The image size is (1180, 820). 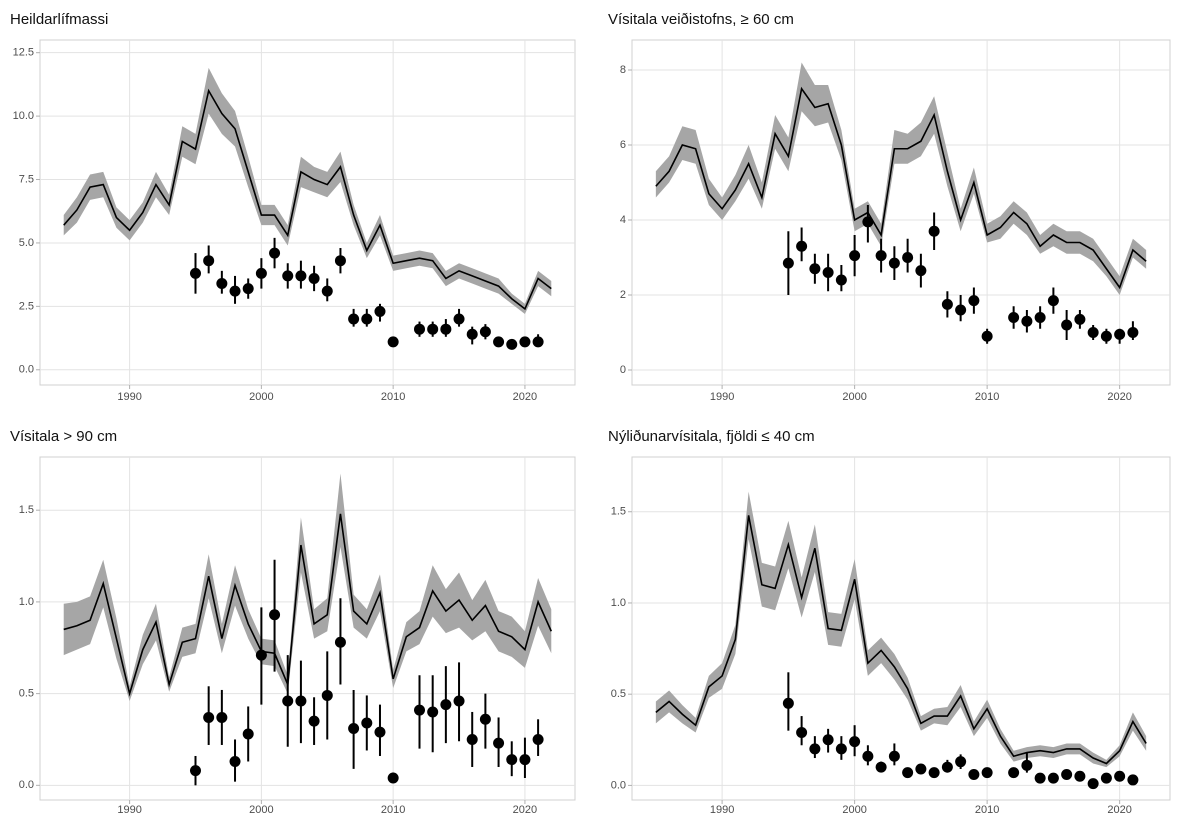 I want to click on y-tick-label: 0, so click(x=623, y=370).